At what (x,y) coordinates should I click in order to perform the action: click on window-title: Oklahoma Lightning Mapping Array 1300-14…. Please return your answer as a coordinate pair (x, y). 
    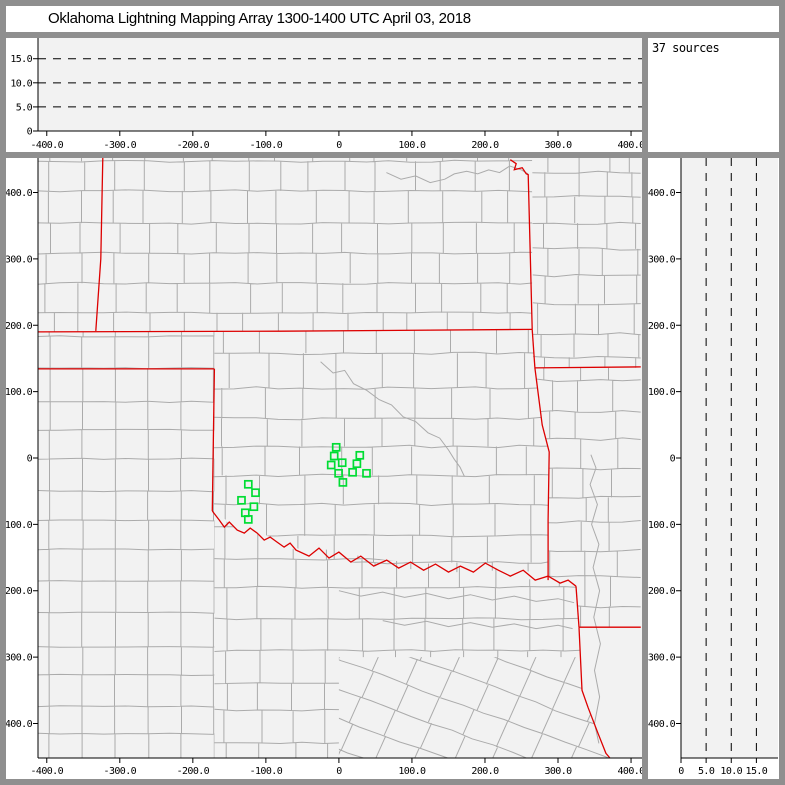
    Looking at the image, I should click on (259, 18).